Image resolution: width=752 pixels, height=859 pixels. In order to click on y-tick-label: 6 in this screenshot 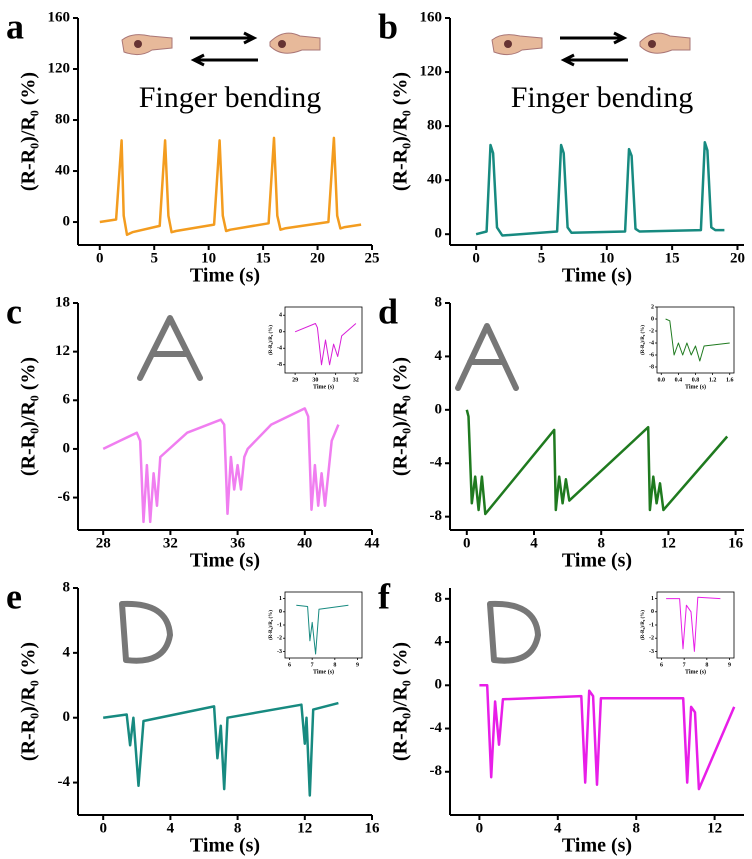, I will do `click(67, 400)`.